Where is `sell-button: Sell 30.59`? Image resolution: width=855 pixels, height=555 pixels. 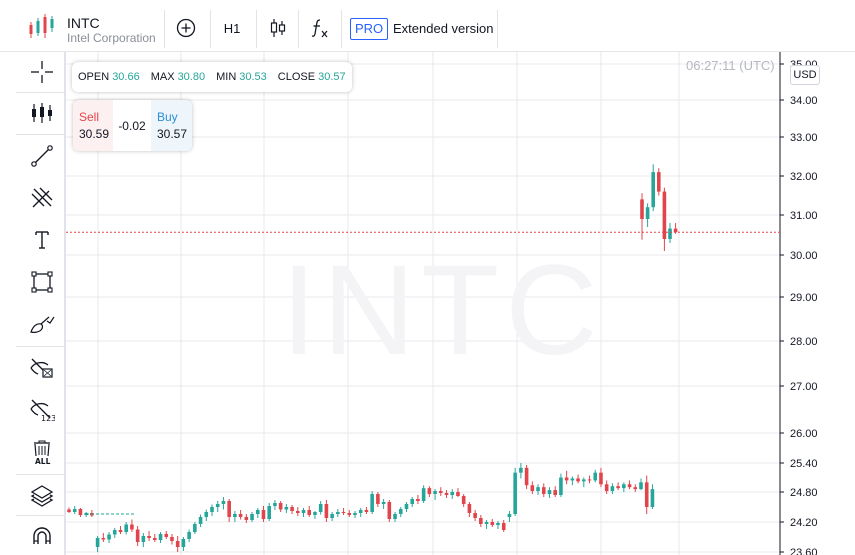 sell-button: Sell 30.59 is located at coordinates (93, 125).